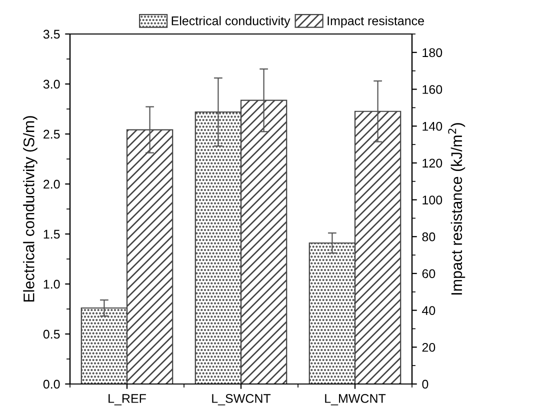 The height and width of the screenshot is (412, 535). What do you see at coordinates (231, 22) in the screenshot?
I see `legend-label: Electrical conductivity` at bounding box center [231, 22].